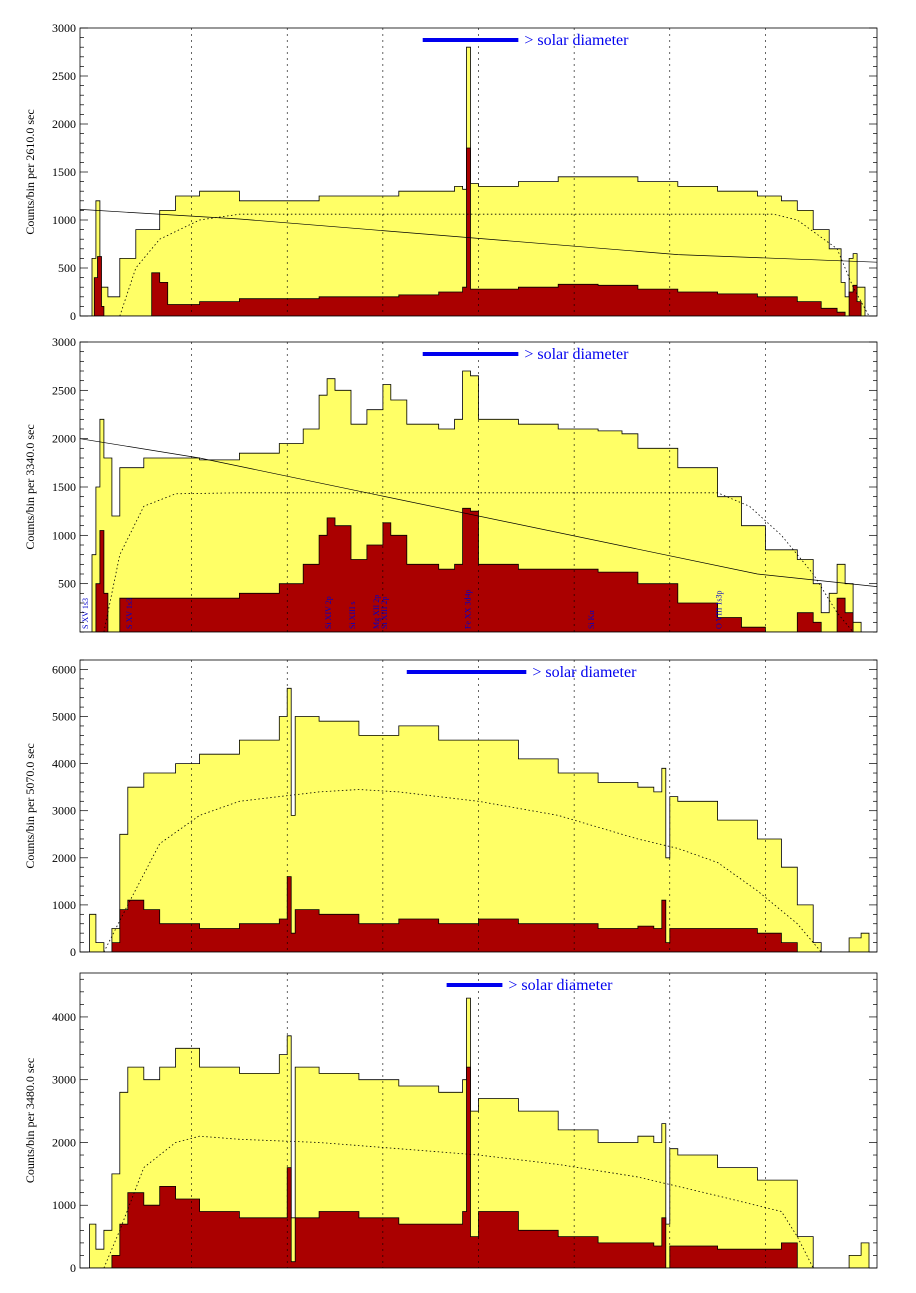 The width and height of the screenshot is (916, 1293). I want to click on y-tick-label: 6000, so click(64, 669).